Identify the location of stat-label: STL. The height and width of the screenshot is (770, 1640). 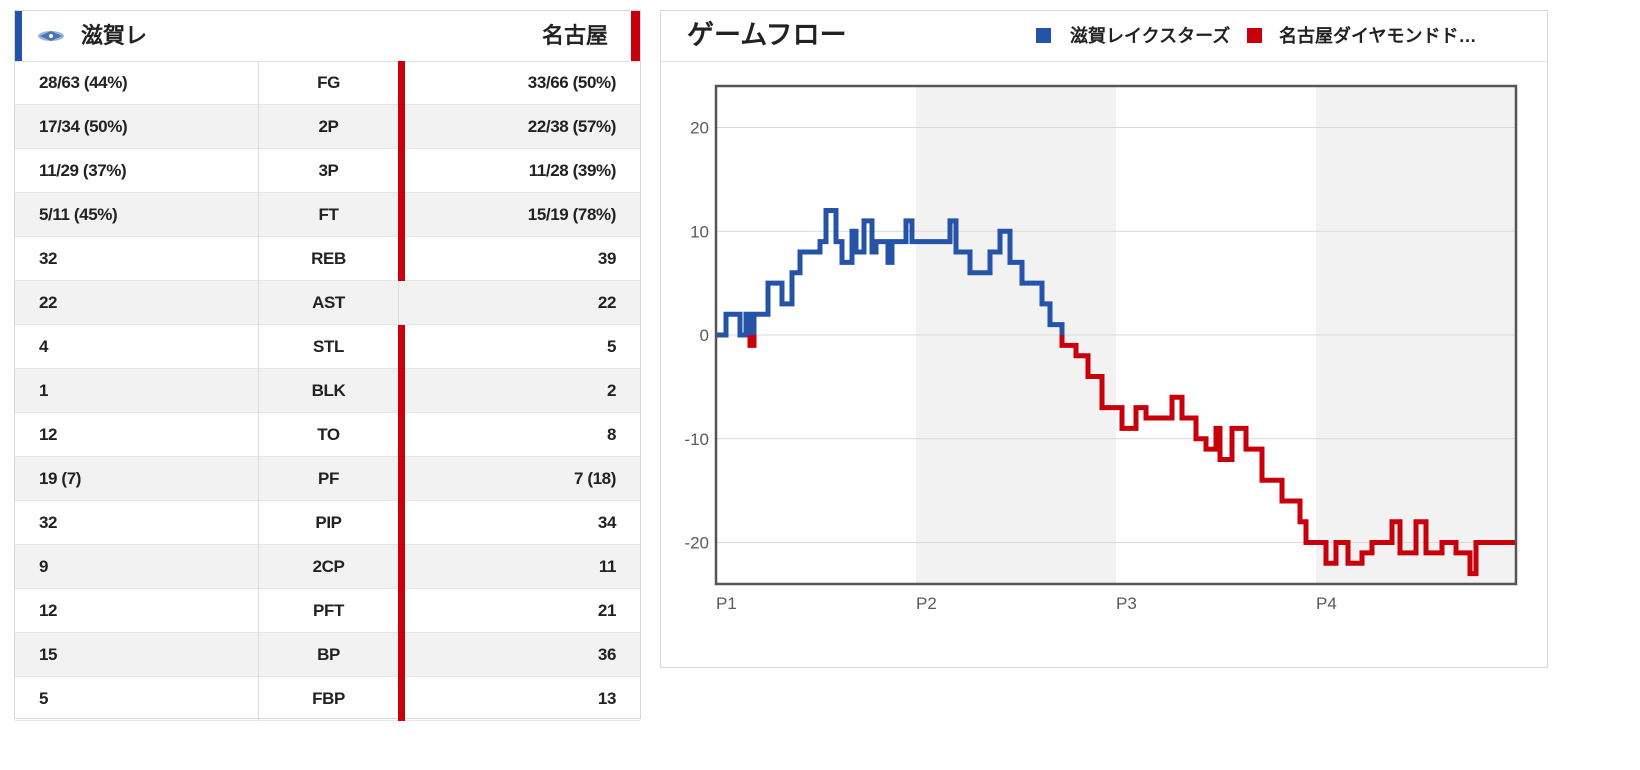
(328, 347).